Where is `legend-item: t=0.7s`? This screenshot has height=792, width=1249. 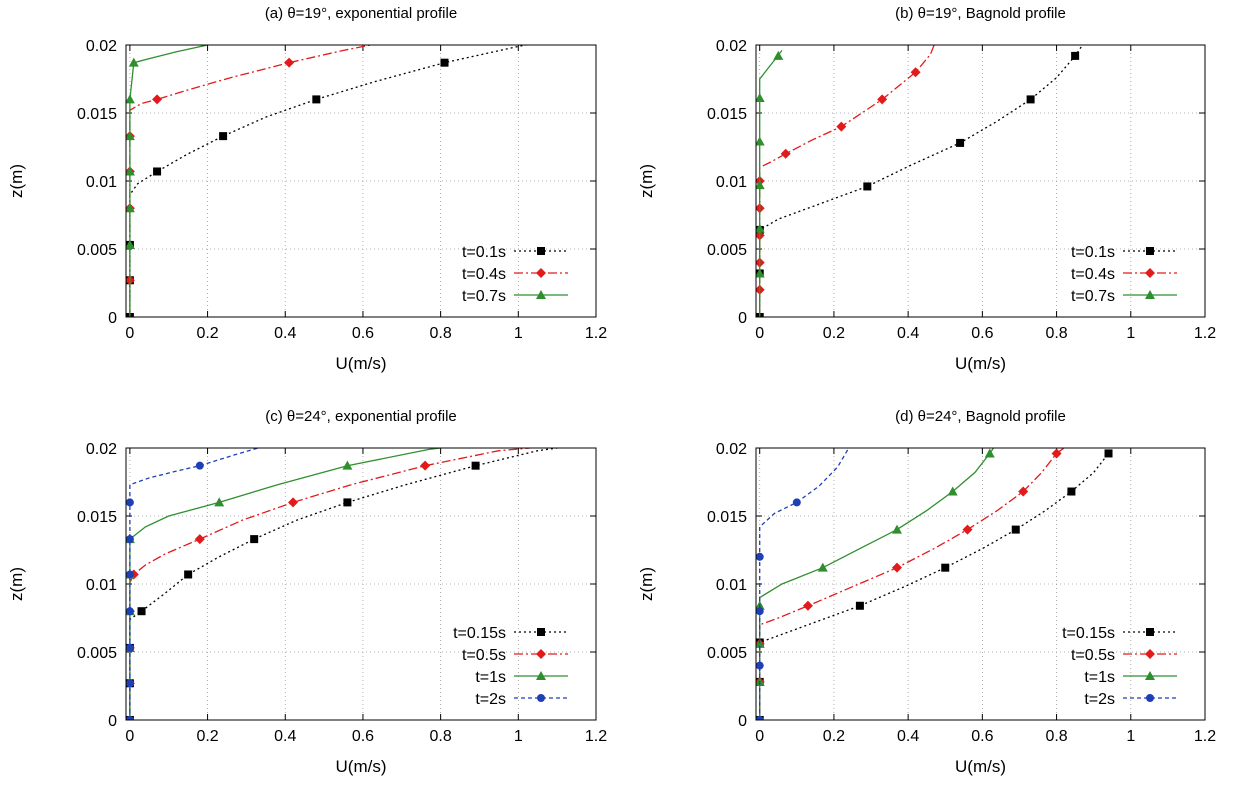 legend-item: t=0.7s is located at coordinates (1124, 296).